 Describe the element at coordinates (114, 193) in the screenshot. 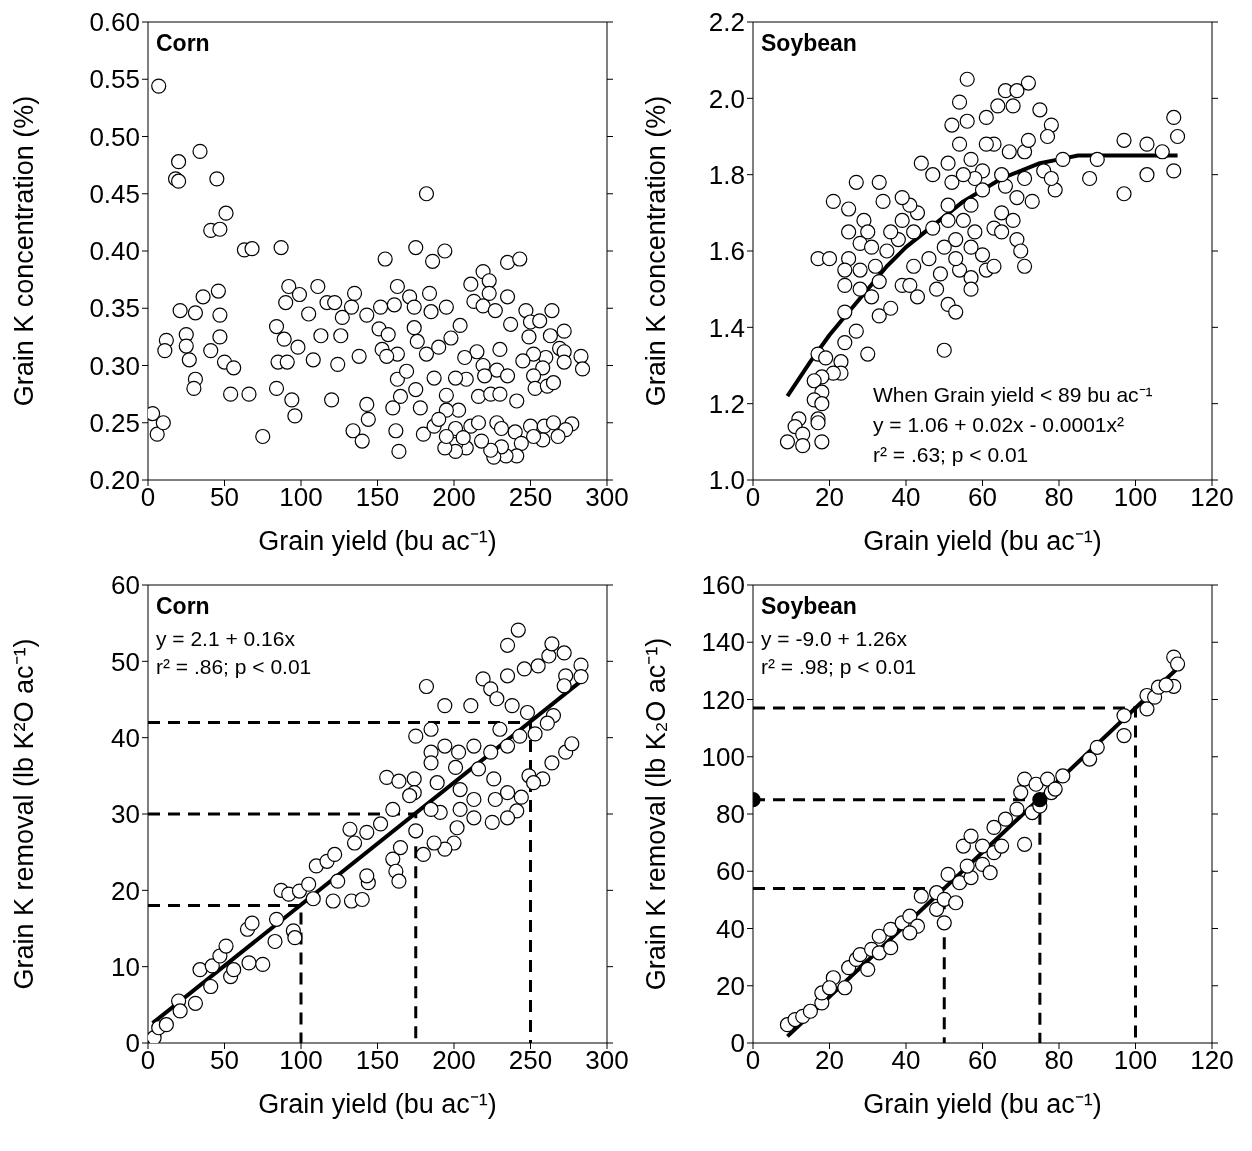

I see `y-tick-label: 0.45` at that location.